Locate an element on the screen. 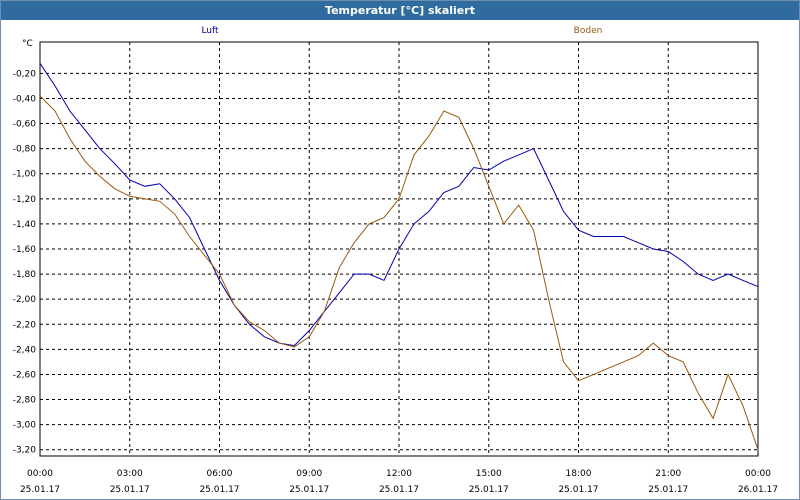 This screenshot has width=800, height=500. y-tick-label: -2,40 is located at coordinates (25, 350).